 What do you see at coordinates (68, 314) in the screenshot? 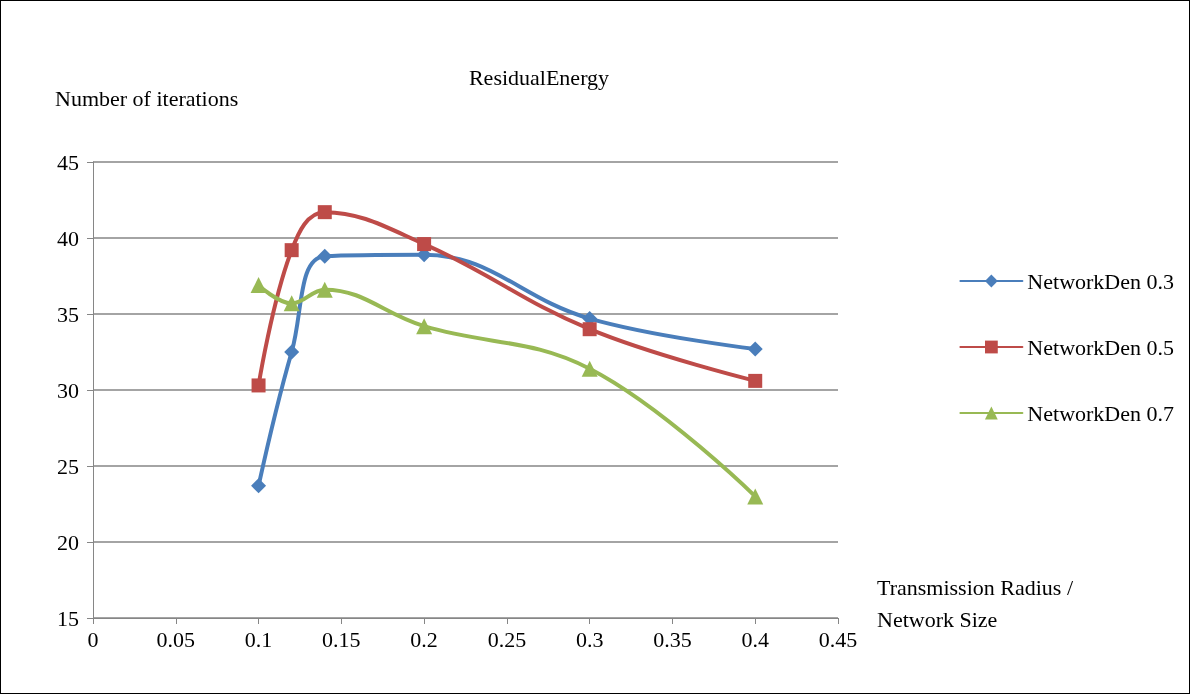
I see `y-tick-label: 35` at bounding box center [68, 314].